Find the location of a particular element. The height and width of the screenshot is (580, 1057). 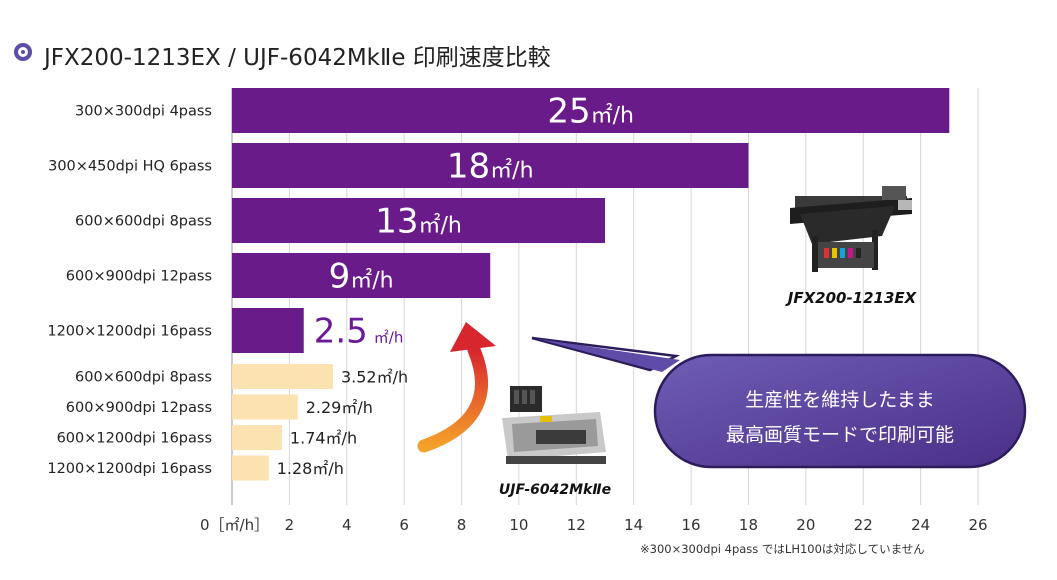

value-number: 2.5 is located at coordinates (341, 332).